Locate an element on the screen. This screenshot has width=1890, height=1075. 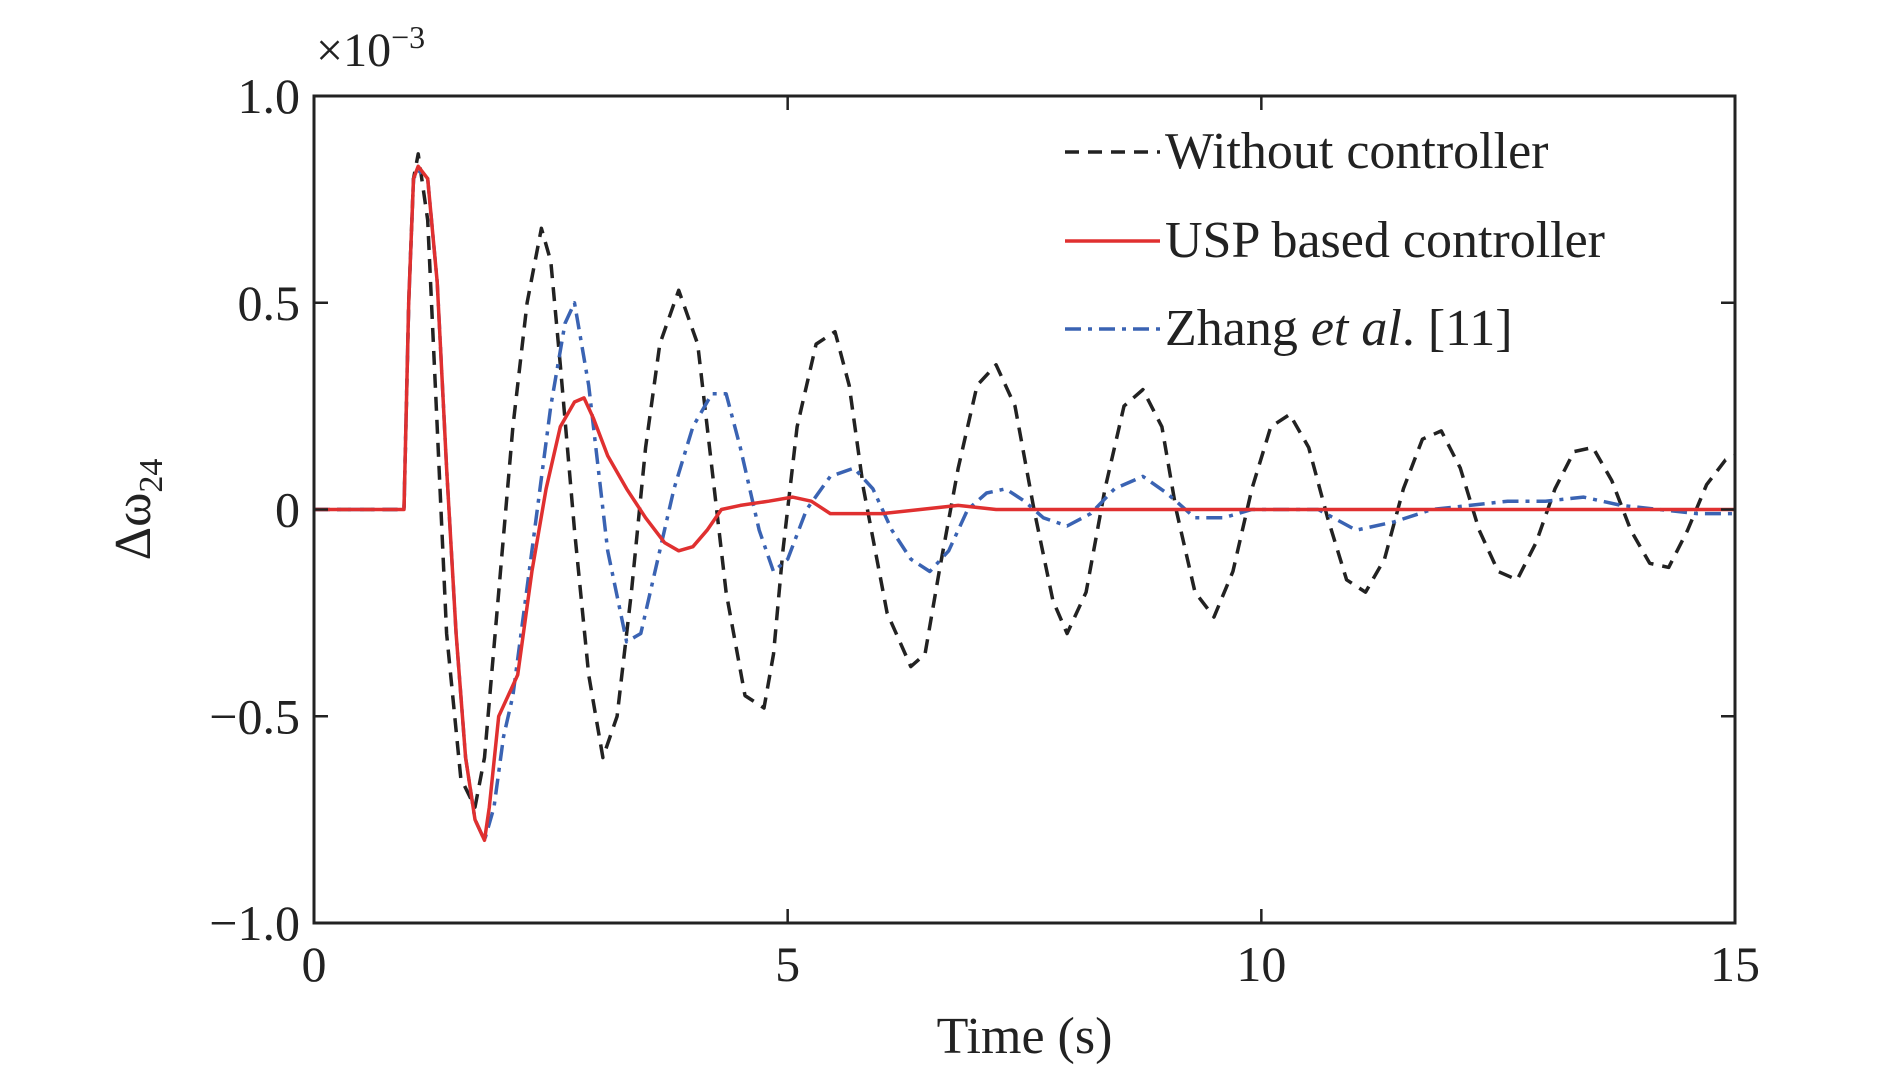
y-axis-multiplier: ×10⁻³ is located at coordinates (370, 48).